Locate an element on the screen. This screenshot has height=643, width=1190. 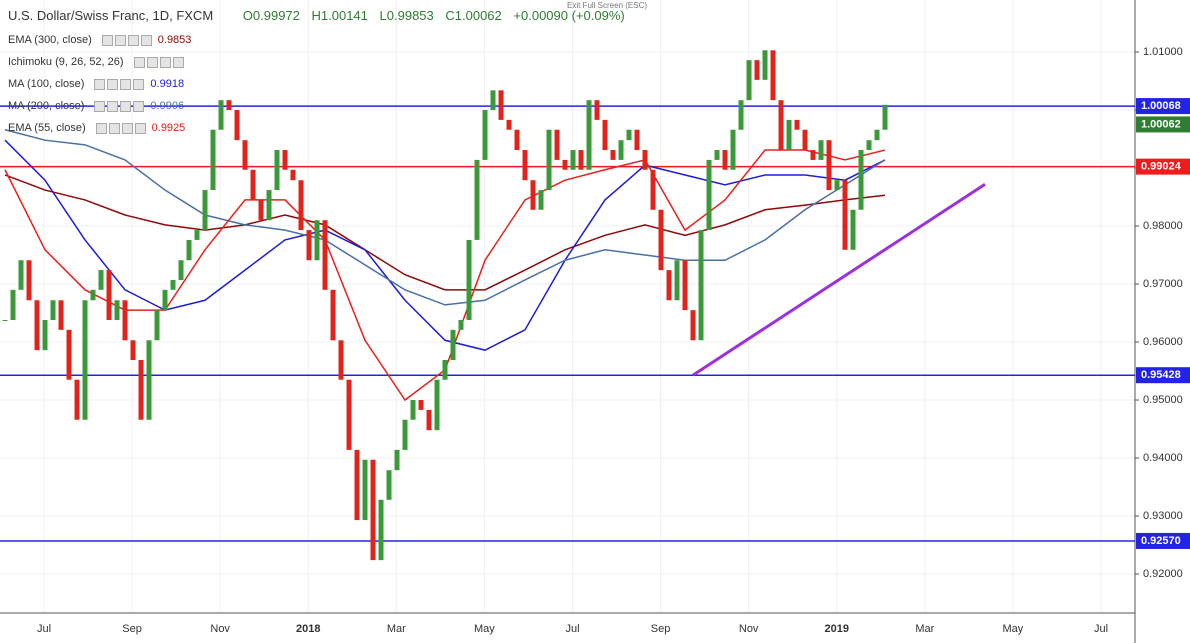
symbol-title: U.S. Dollar/Swiss Franc, 1D, FXCM is located at coordinates (111, 15).